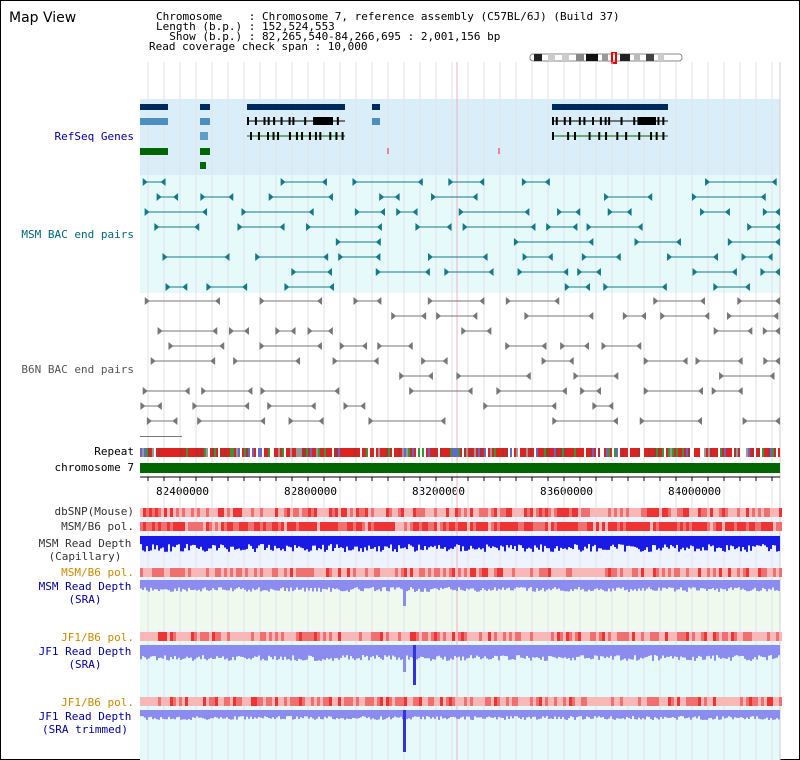 Image resolution: width=800 pixels, height=760 pixels. What do you see at coordinates (97, 572) in the screenshot?
I see `msm-b6-pol-label-2: MSM/B6 pol.` at bounding box center [97, 572].